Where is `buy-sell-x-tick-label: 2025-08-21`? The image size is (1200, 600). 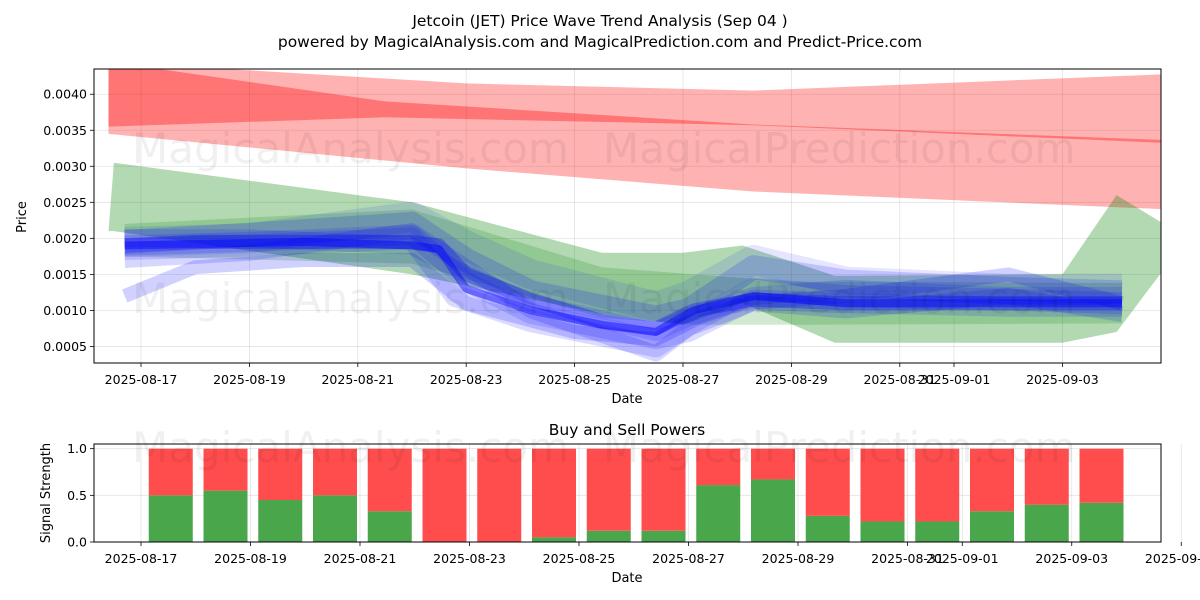 buy-sell-x-tick-label: 2025-08-21 is located at coordinates (360, 558).